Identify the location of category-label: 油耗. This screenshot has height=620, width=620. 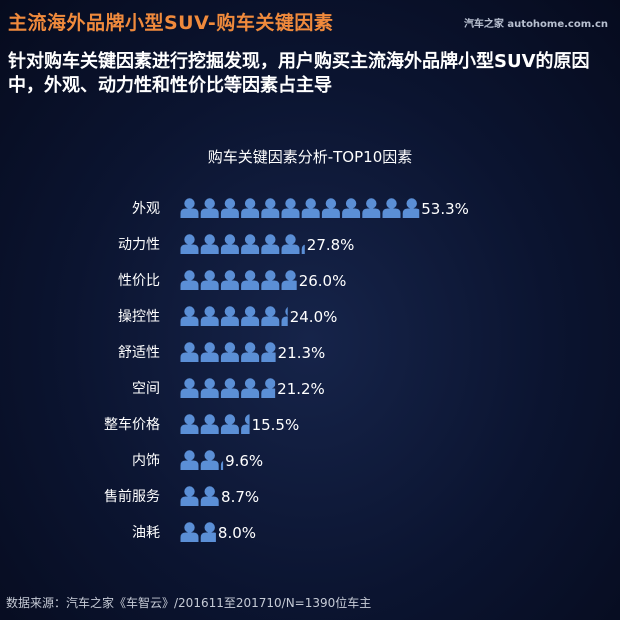
(146, 533).